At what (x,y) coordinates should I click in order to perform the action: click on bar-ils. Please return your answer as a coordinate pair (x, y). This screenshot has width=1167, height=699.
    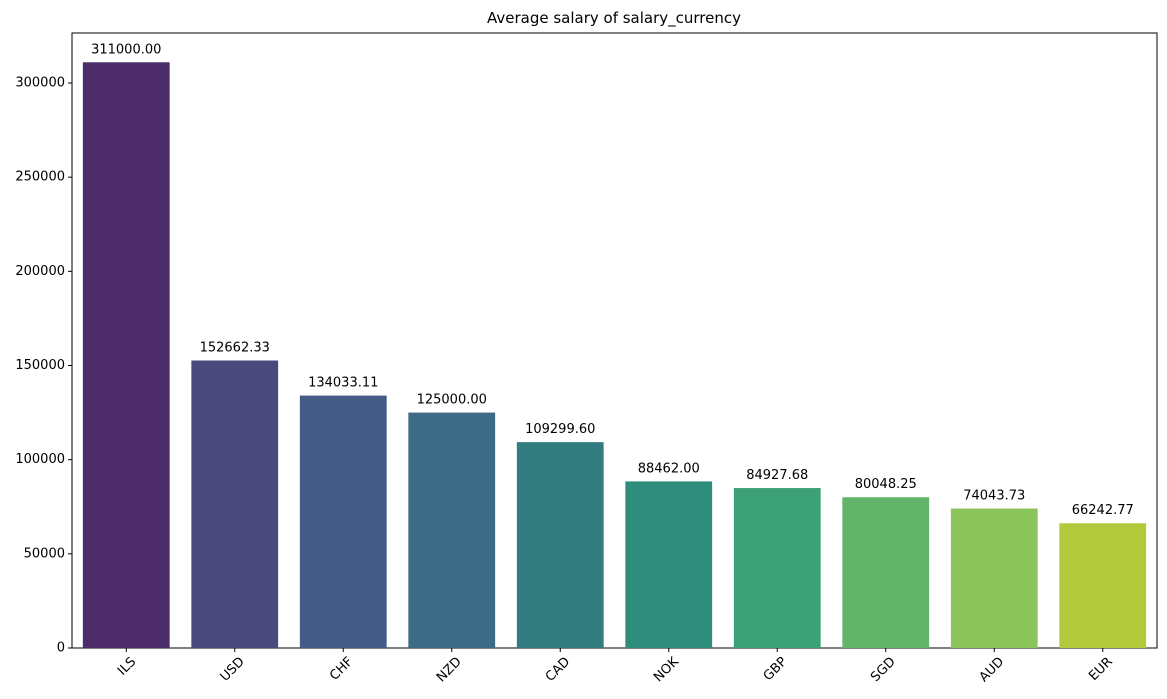
    Looking at the image, I should click on (126, 355).